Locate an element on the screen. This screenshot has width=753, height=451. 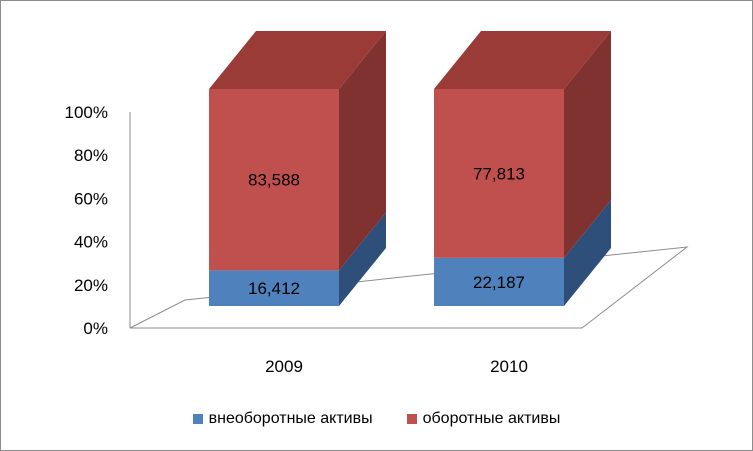
y-tick-label: 60% is located at coordinates (91, 198).